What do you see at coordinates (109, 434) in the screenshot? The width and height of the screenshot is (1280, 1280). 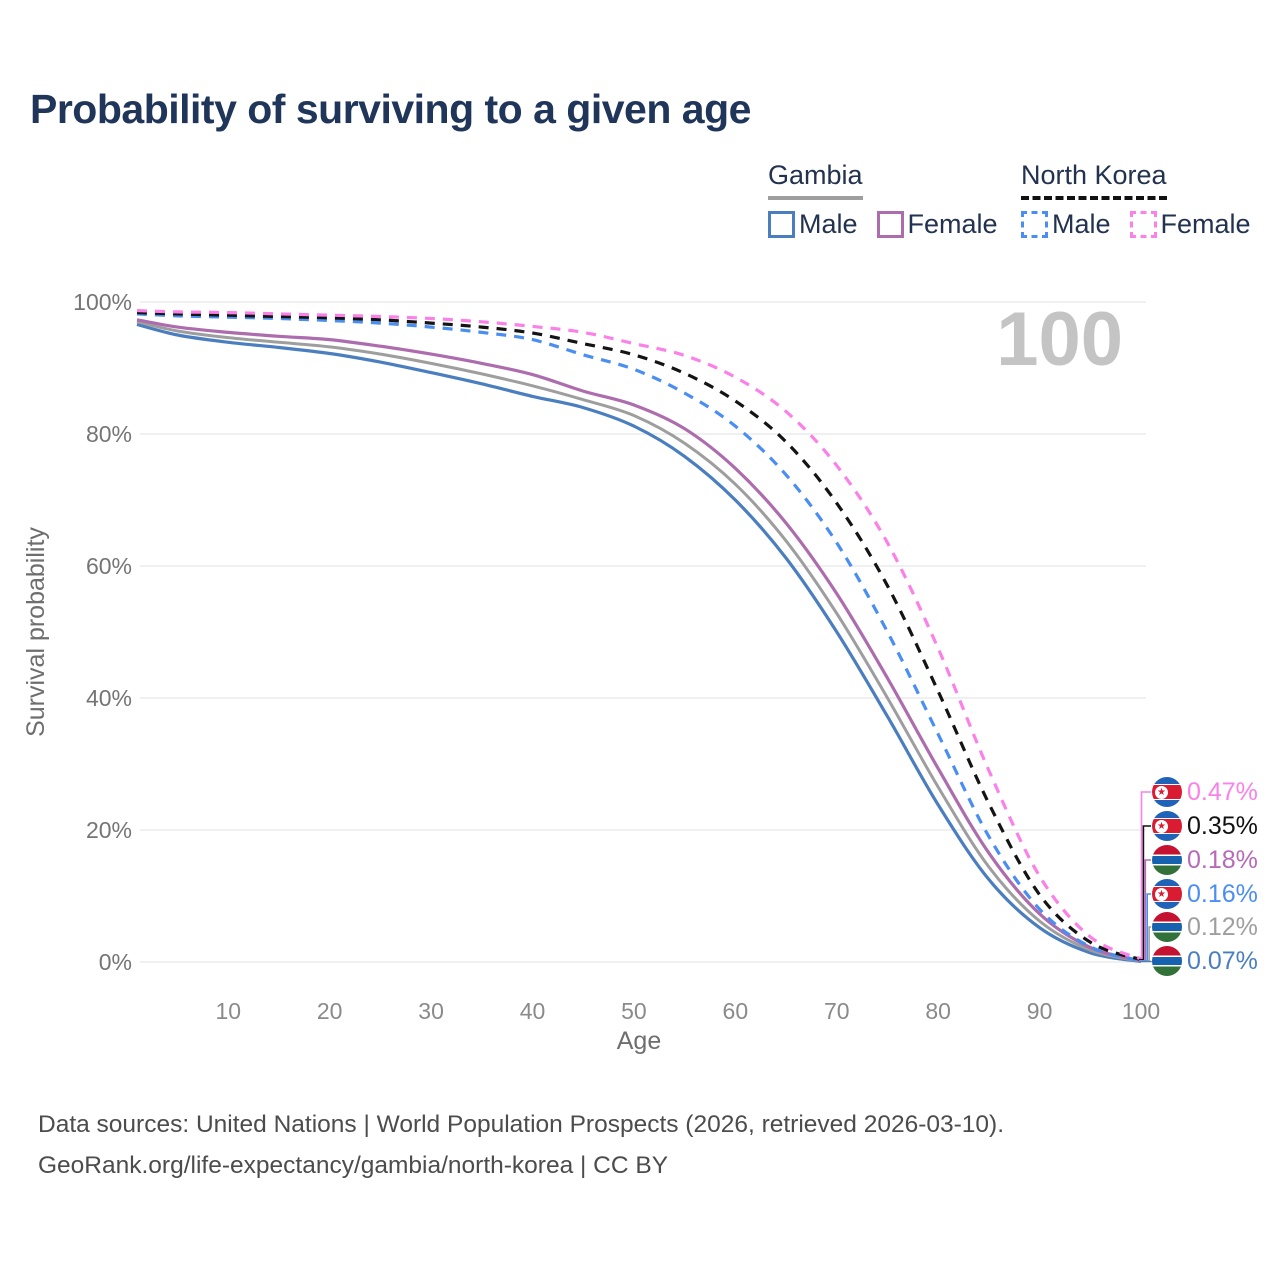 I see `y-tick-label: 80%` at bounding box center [109, 434].